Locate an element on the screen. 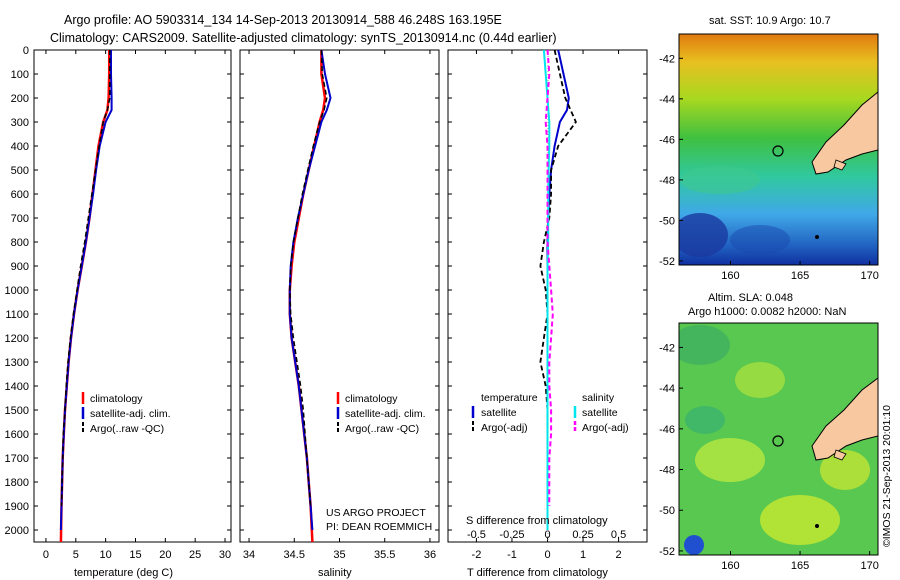 The height and width of the screenshot is (580, 900). x-tick-label: 34.5 is located at coordinates (294, 555).